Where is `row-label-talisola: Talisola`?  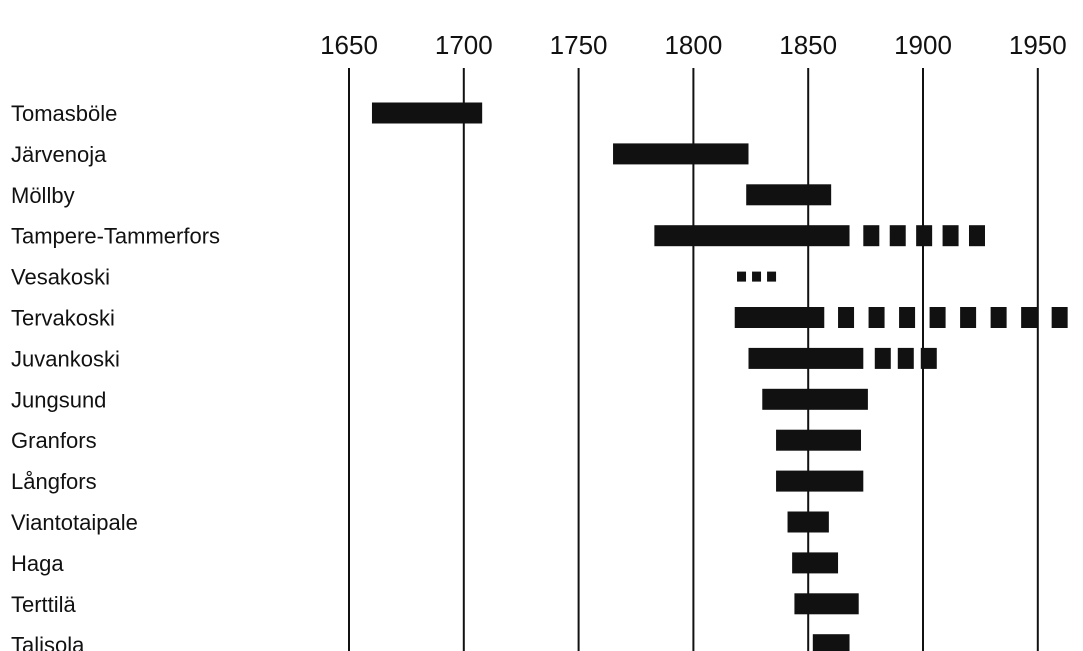 row-label-talisola: Talisola is located at coordinates (48, 642).